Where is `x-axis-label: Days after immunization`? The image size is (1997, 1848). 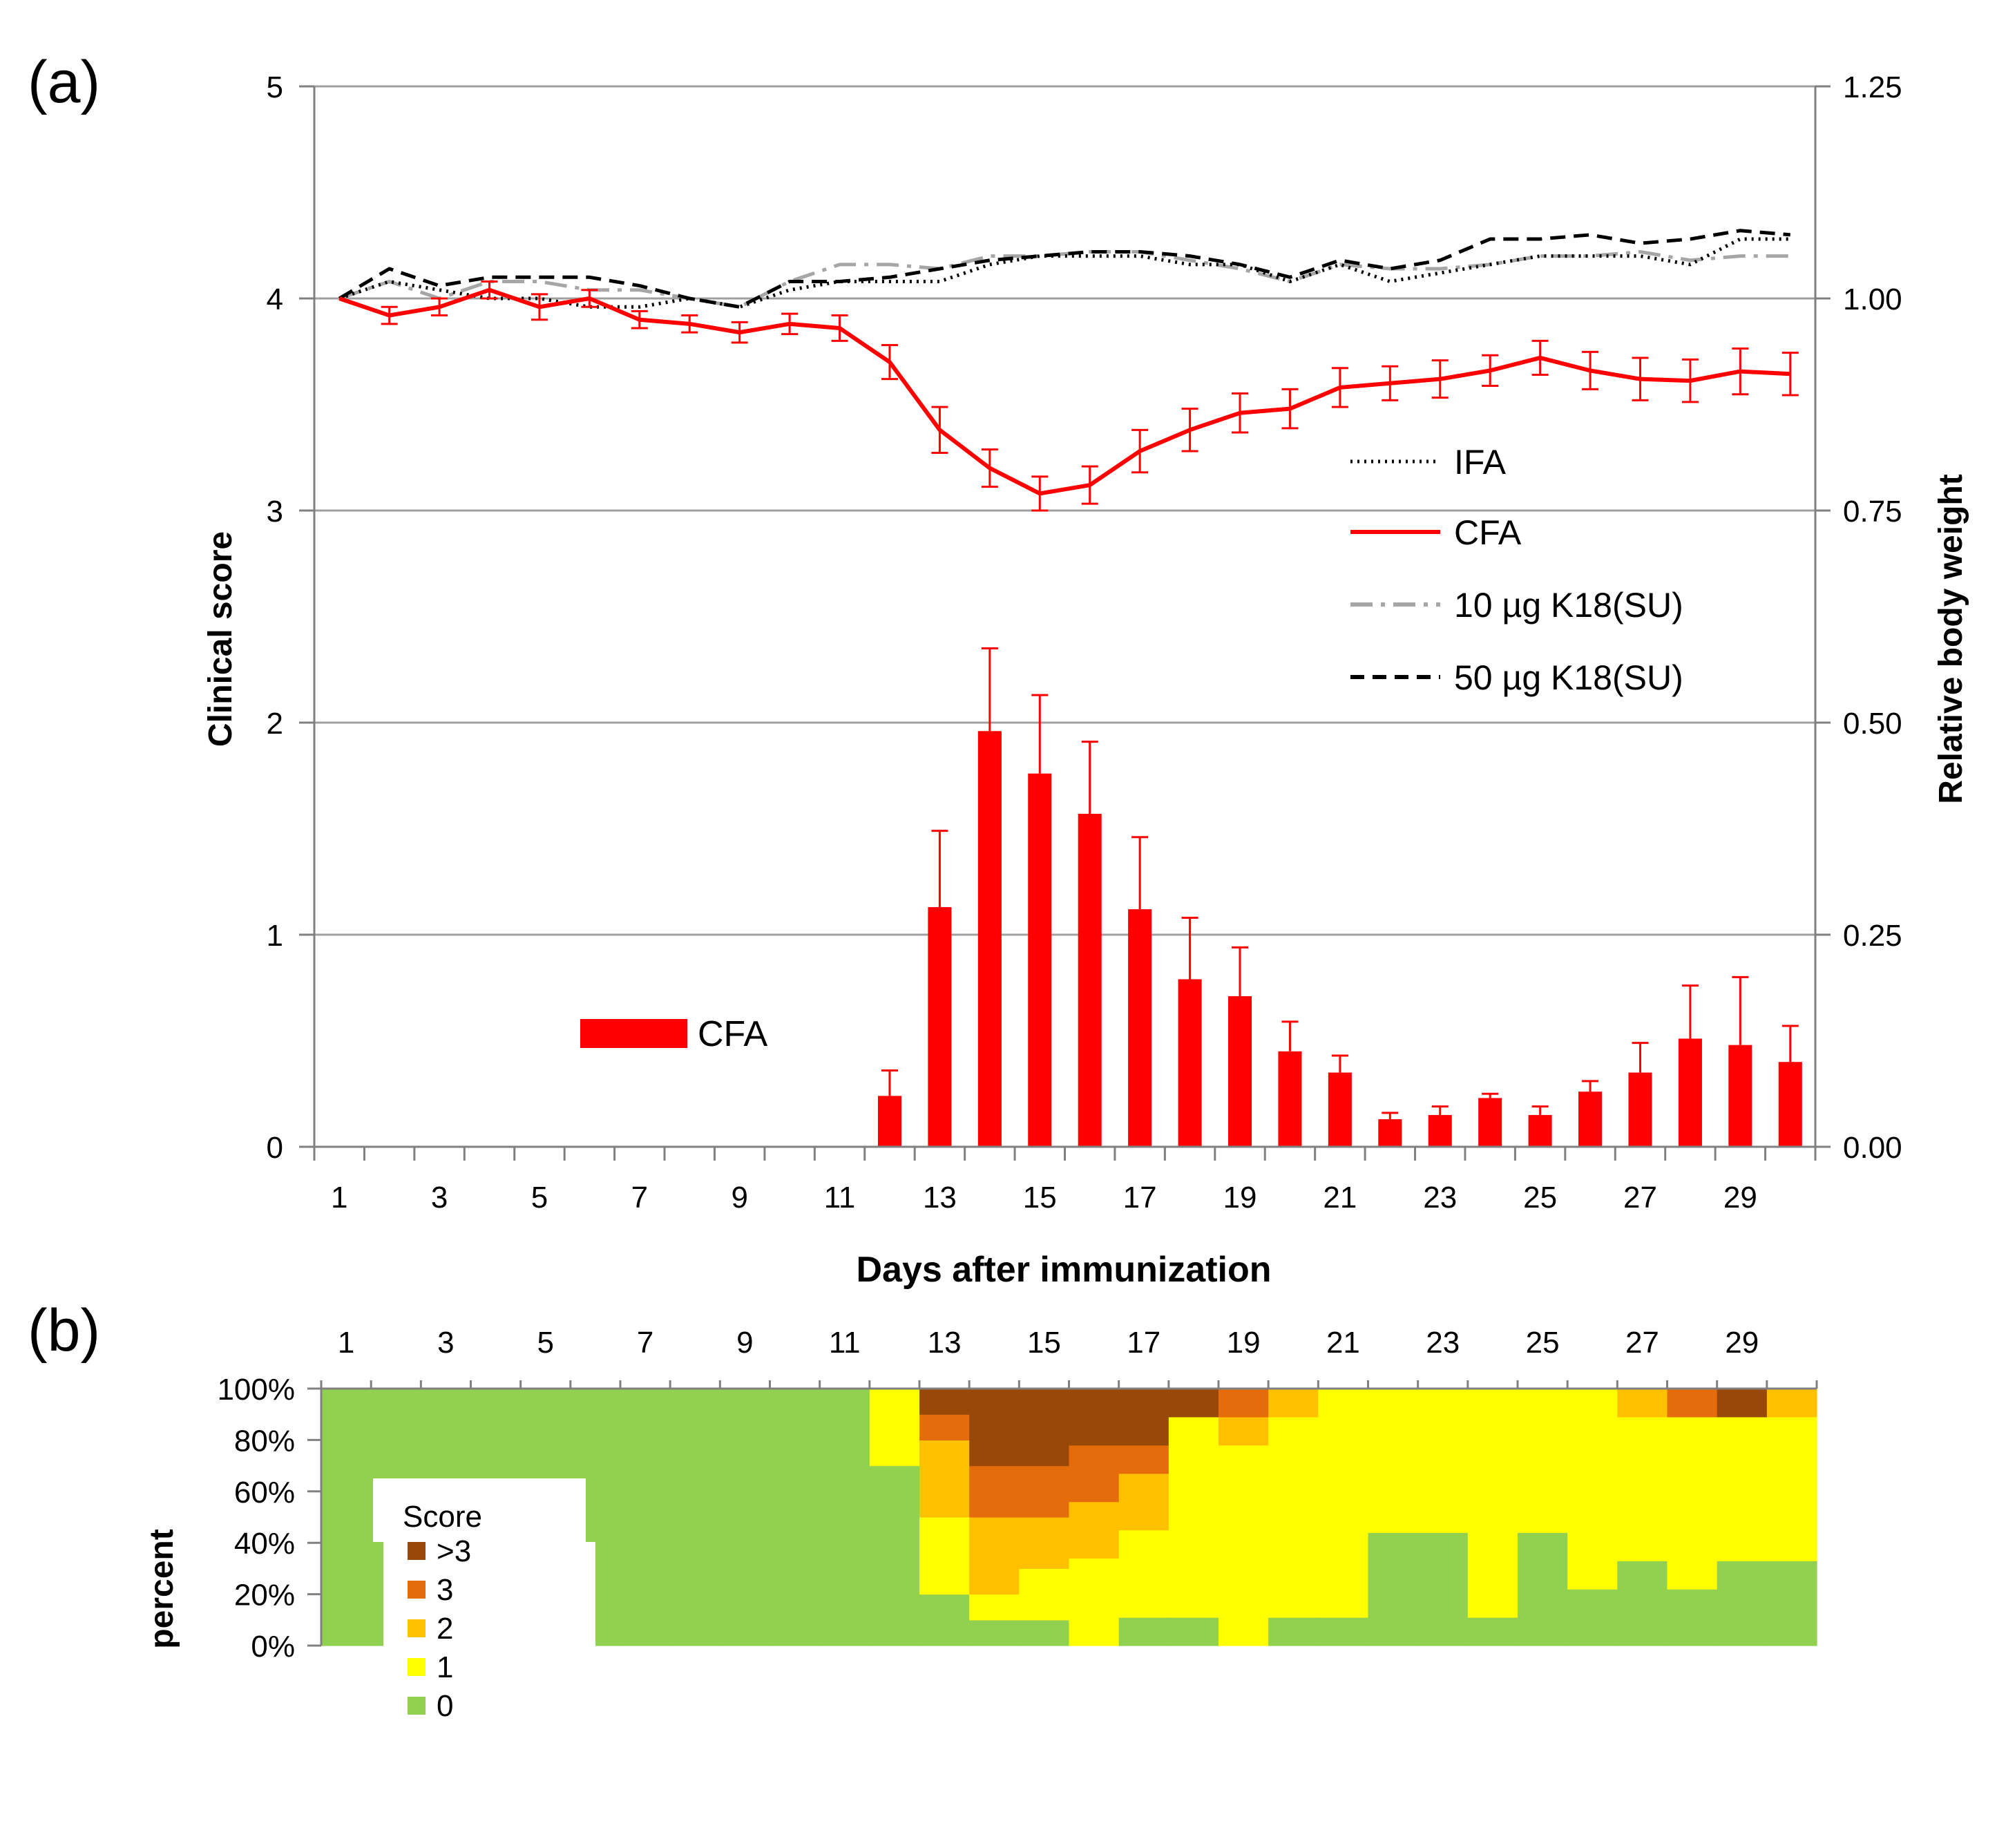
x-axis-label: Days after immunization is located at coordinates (1063, 1270).